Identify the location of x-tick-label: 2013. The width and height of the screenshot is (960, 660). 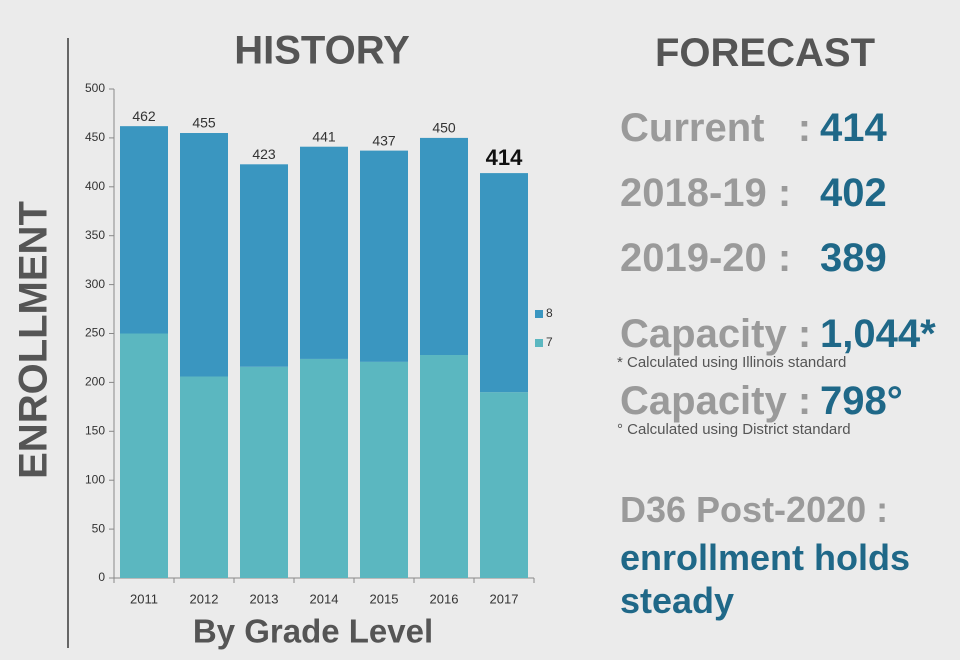
(264, 598).